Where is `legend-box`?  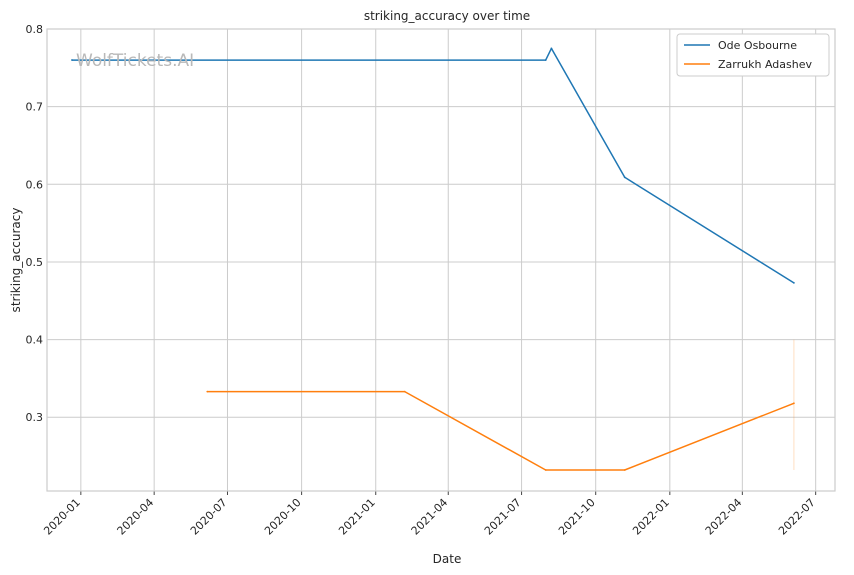 legend-box is located at coordinates (753, 55).